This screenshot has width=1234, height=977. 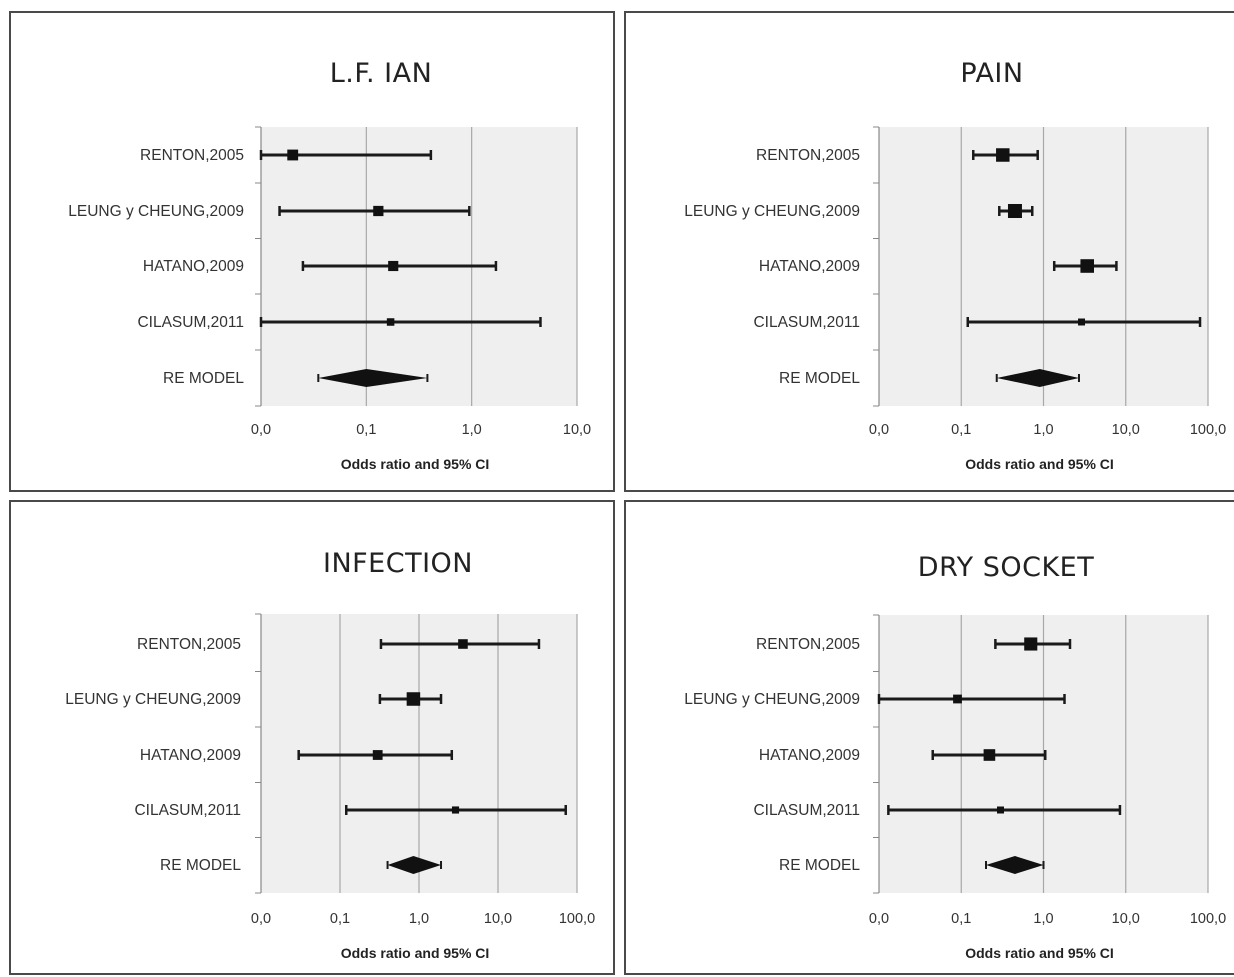 I want to click on chart-title: INFECTION, so click(x=398, y=563).